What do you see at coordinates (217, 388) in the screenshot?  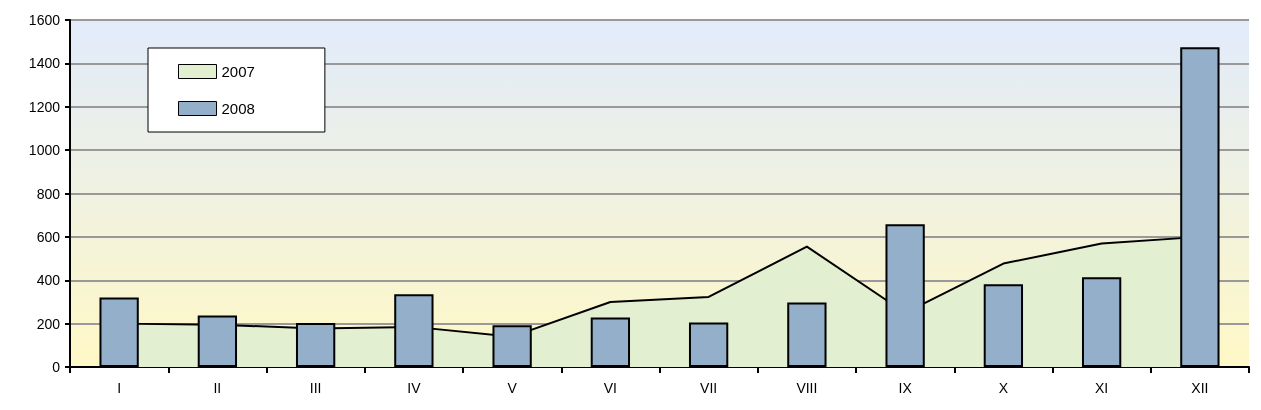 I see `x-tick-label: II` at bounding box center [217, 388].